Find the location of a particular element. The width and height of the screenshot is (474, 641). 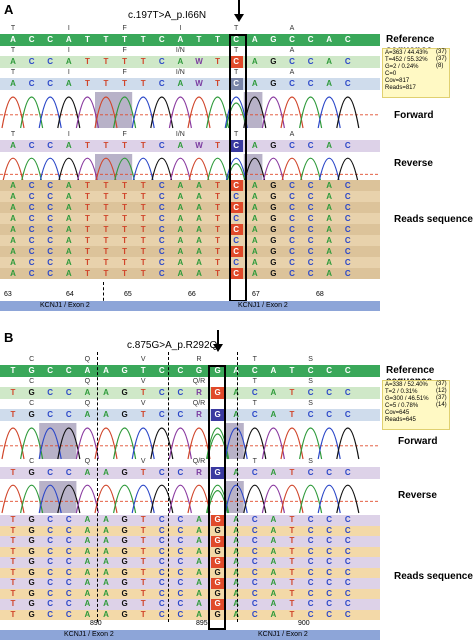

panel-b-reverse-label: Reverse is located at coordinates (417, 495).